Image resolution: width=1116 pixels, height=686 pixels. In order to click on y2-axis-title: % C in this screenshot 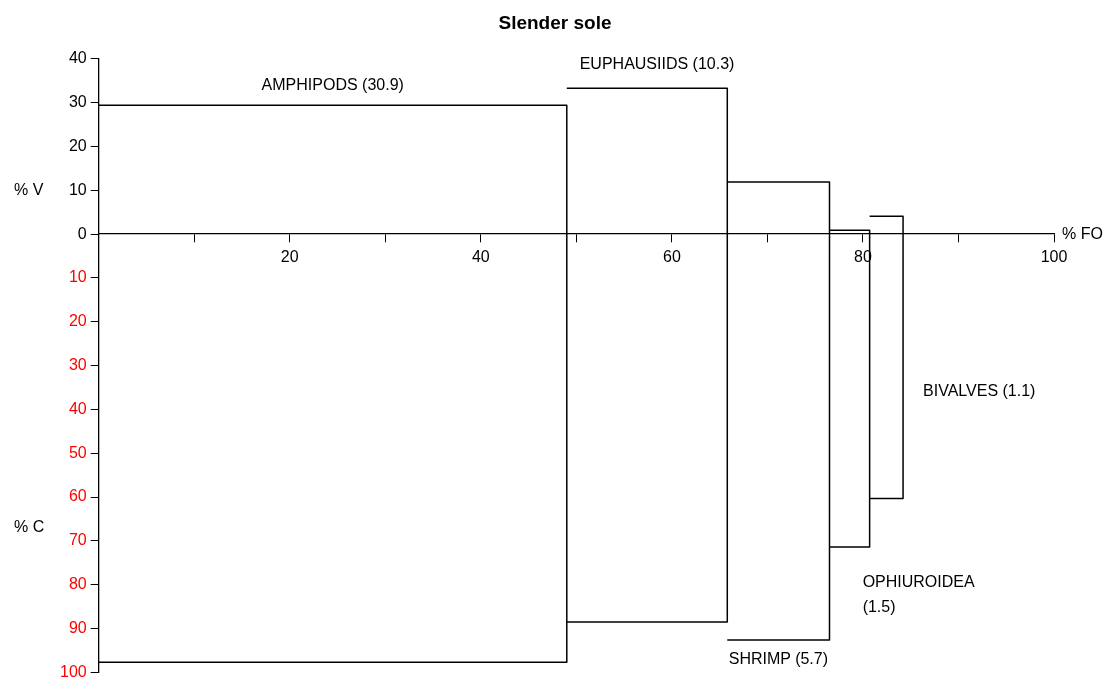, I will do `click(29, 527)`.